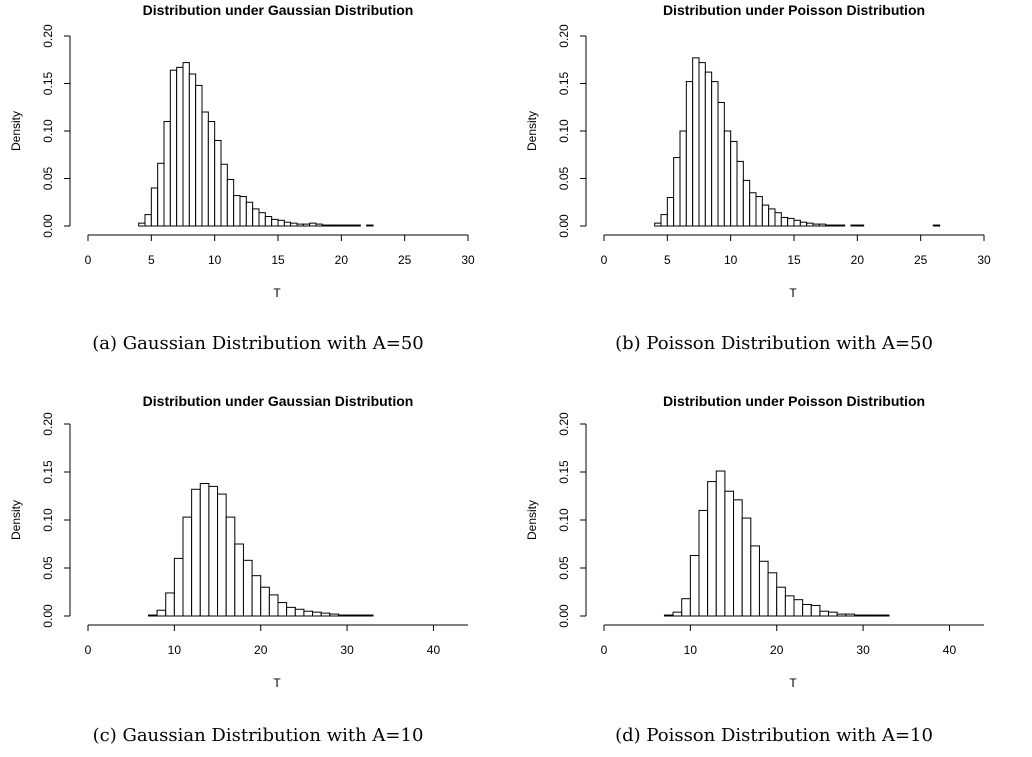 The height and width of the screenshot is (757, 1032). Describe the element at coordinates (774, 735) in the screenshot. I see `figure-caption: (d) Poisson Distribution with A=10` at that location.